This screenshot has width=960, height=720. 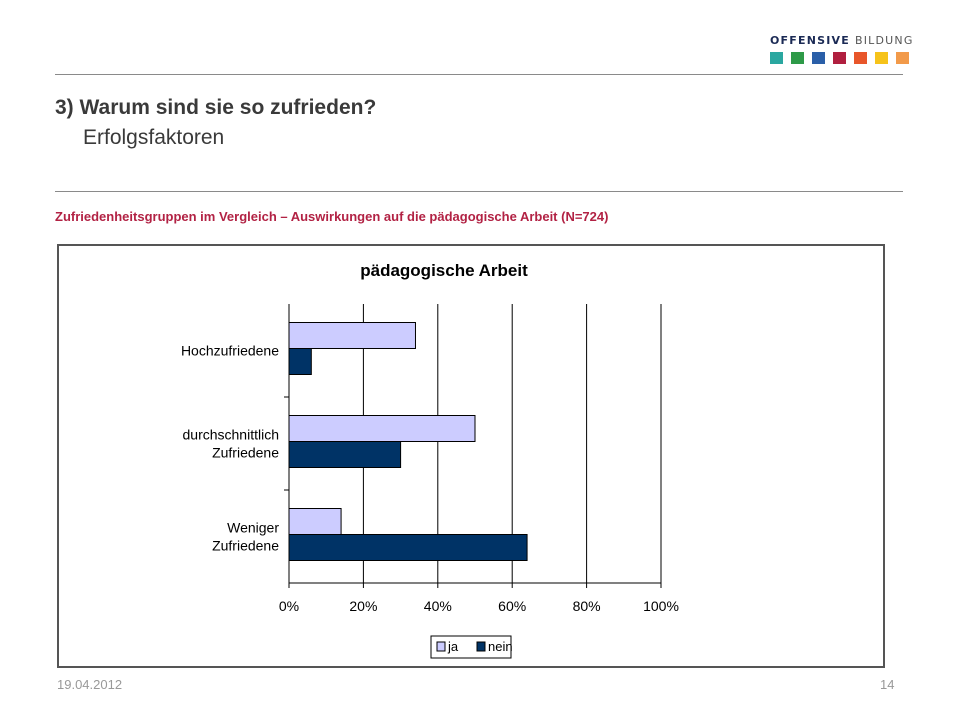 What do you see at coordinates (841, 51) in the screenshot?
I see `offensive-bildung-logo: OFFENSIVE BILDUNG` at bounding box center [841, 51].